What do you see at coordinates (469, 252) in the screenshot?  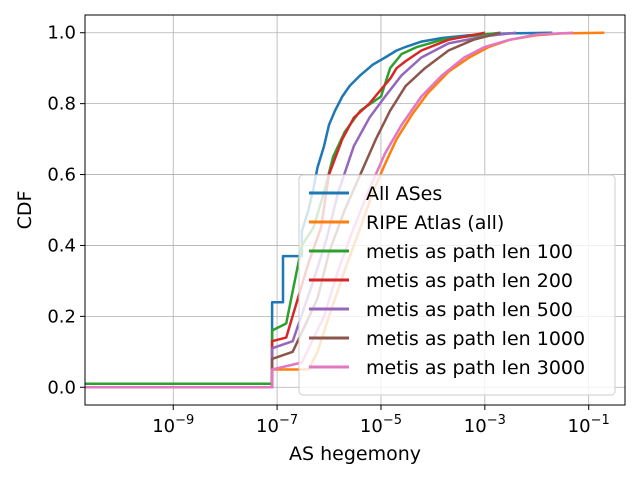 I see `legend-label: metis as path len 100` at bounding box center [469, 252].